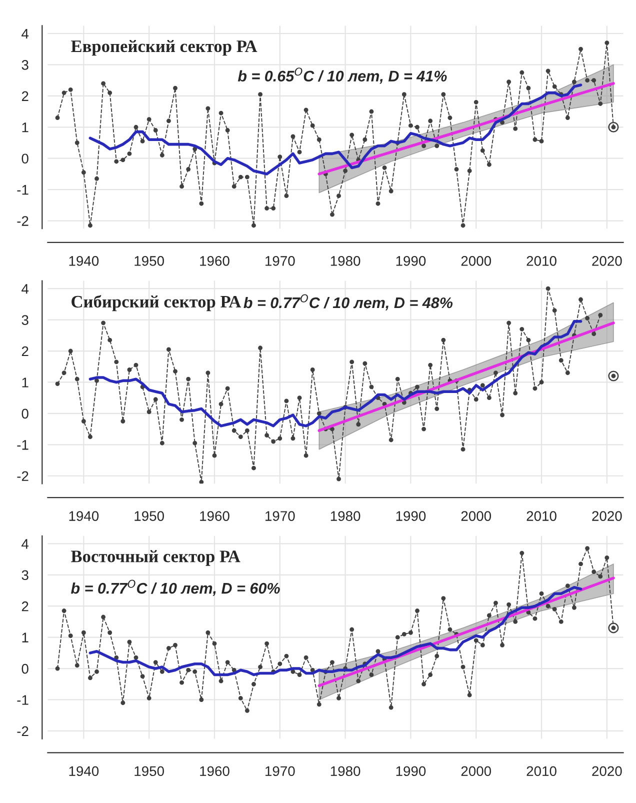  What do you see at coordinates (175, 588) in the screenshot?
I see `text: b = 0.77$^{O}$C / 10 лет, D = 60%` at bounding box center [175, 588].